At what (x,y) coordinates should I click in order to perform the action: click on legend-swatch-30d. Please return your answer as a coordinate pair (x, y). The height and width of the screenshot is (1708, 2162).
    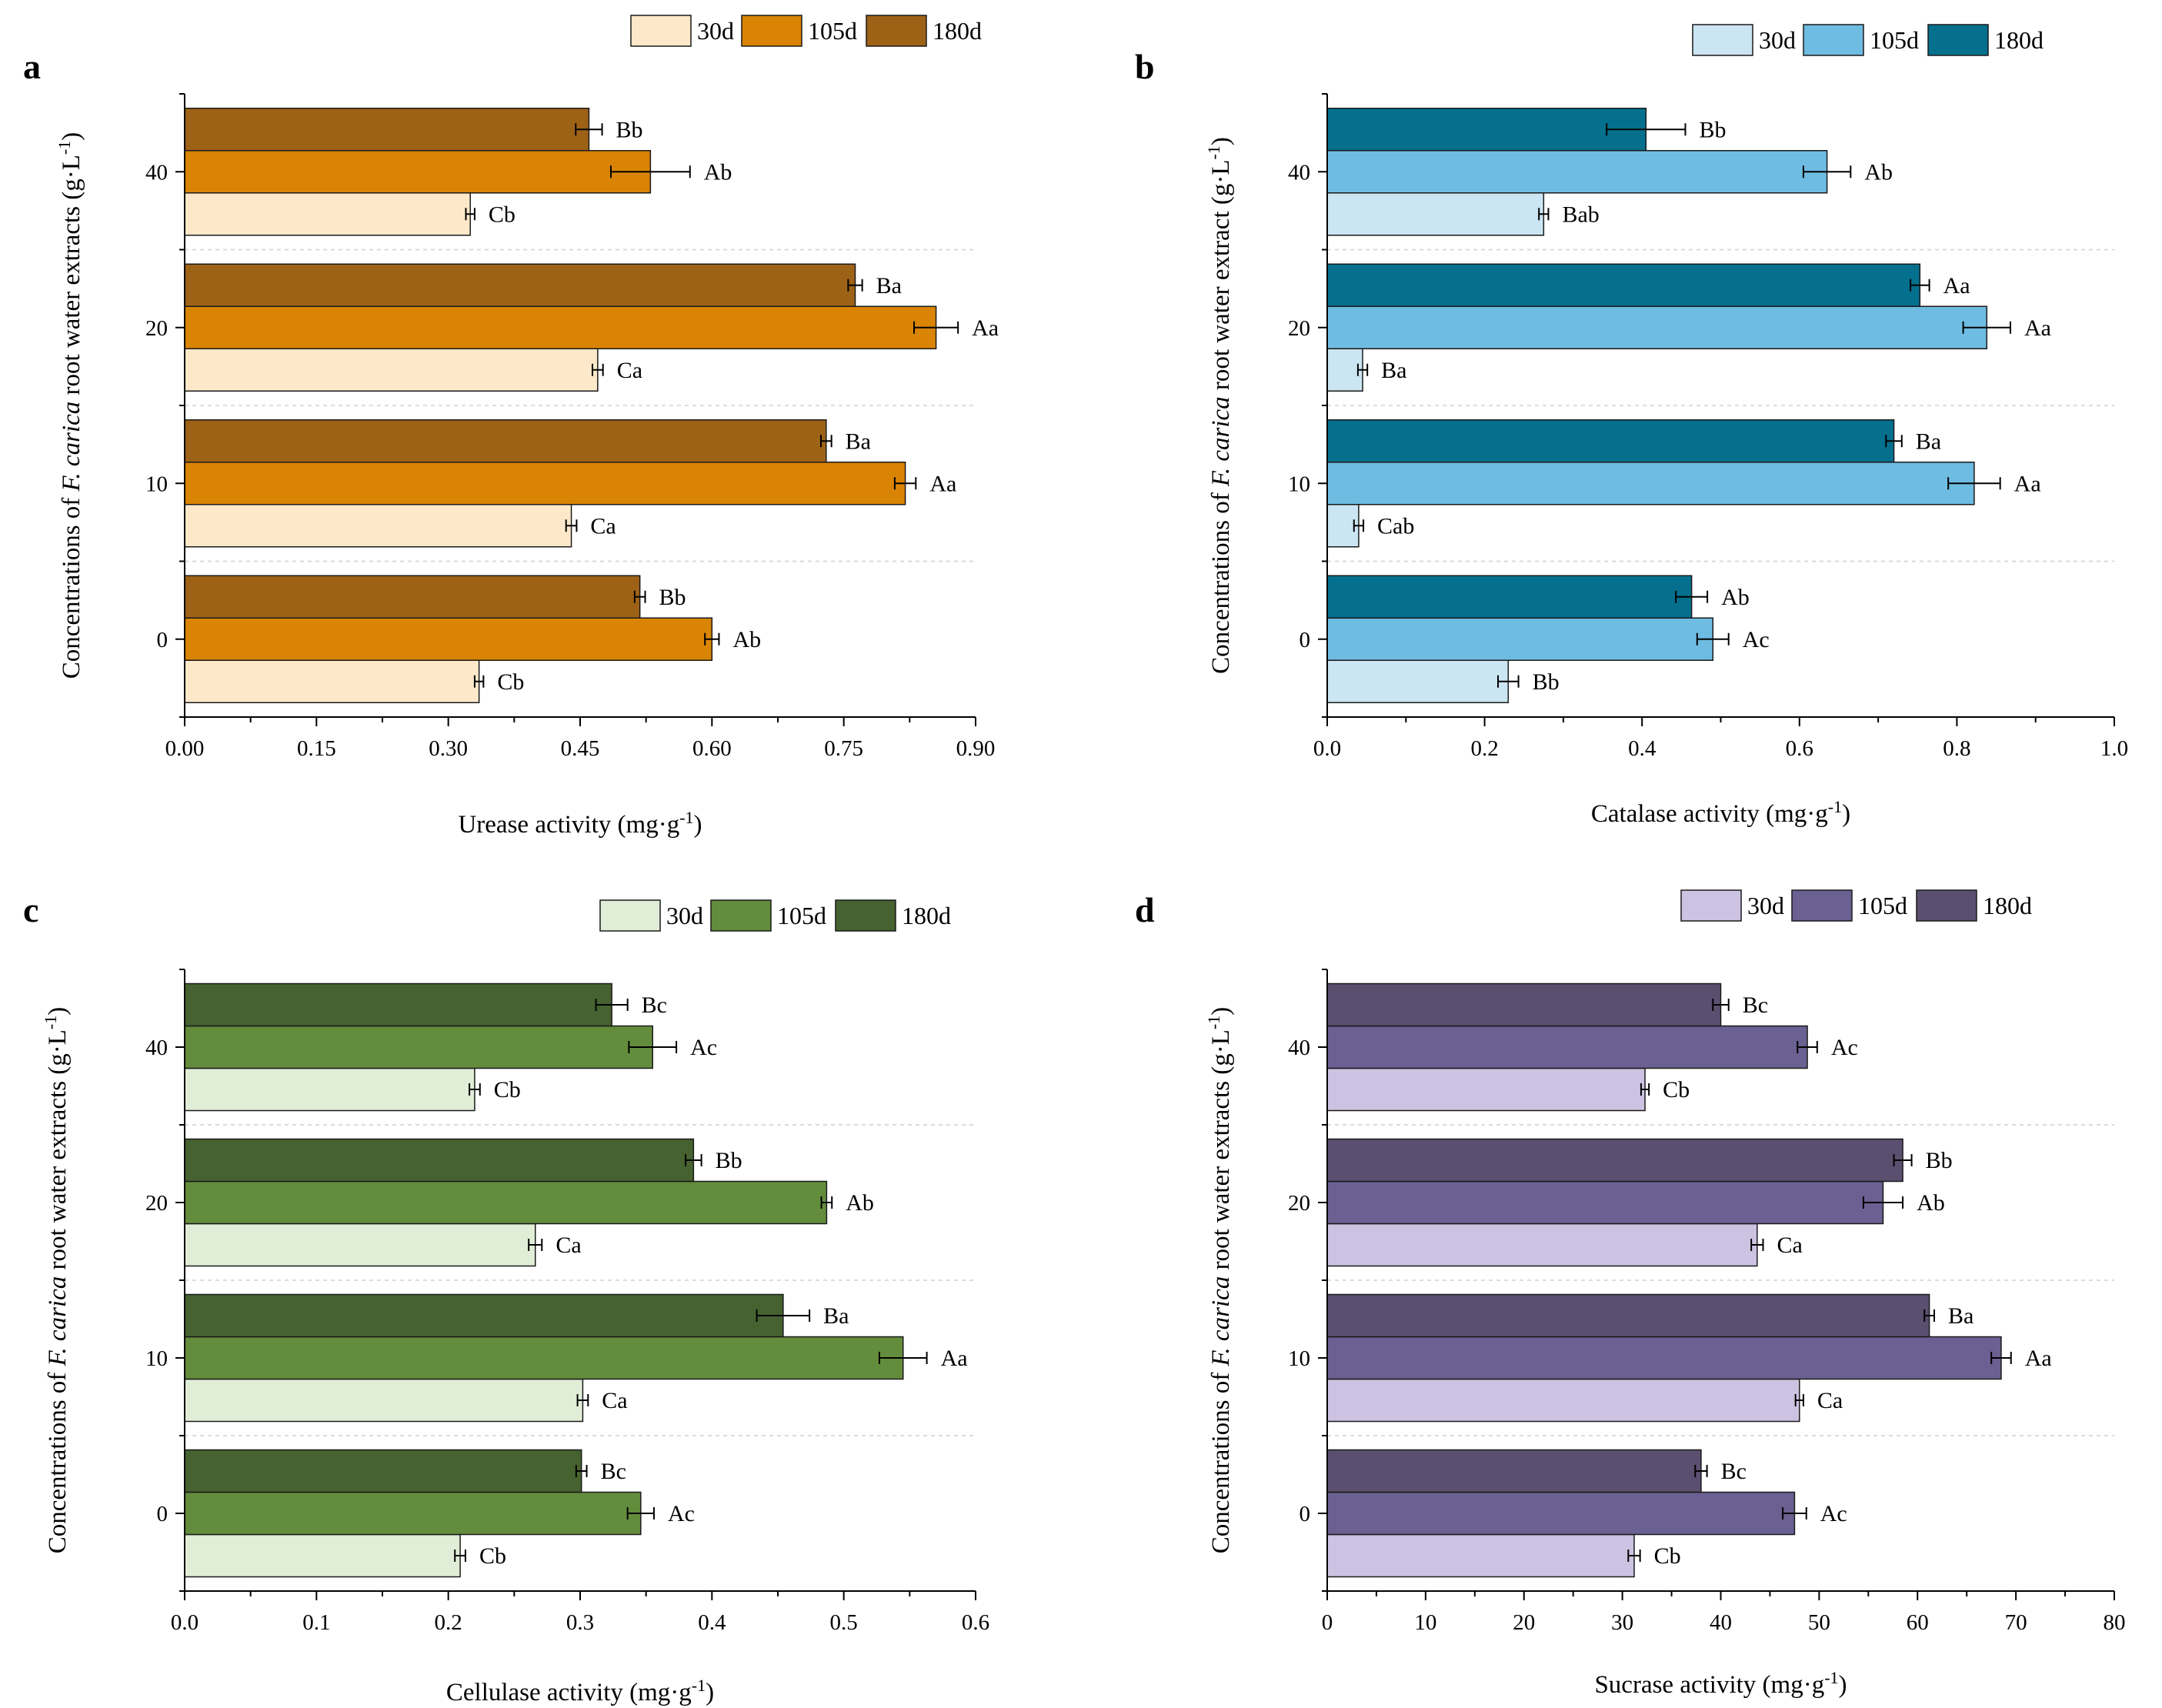
    Looking at the image, I should click on (1711, 906).